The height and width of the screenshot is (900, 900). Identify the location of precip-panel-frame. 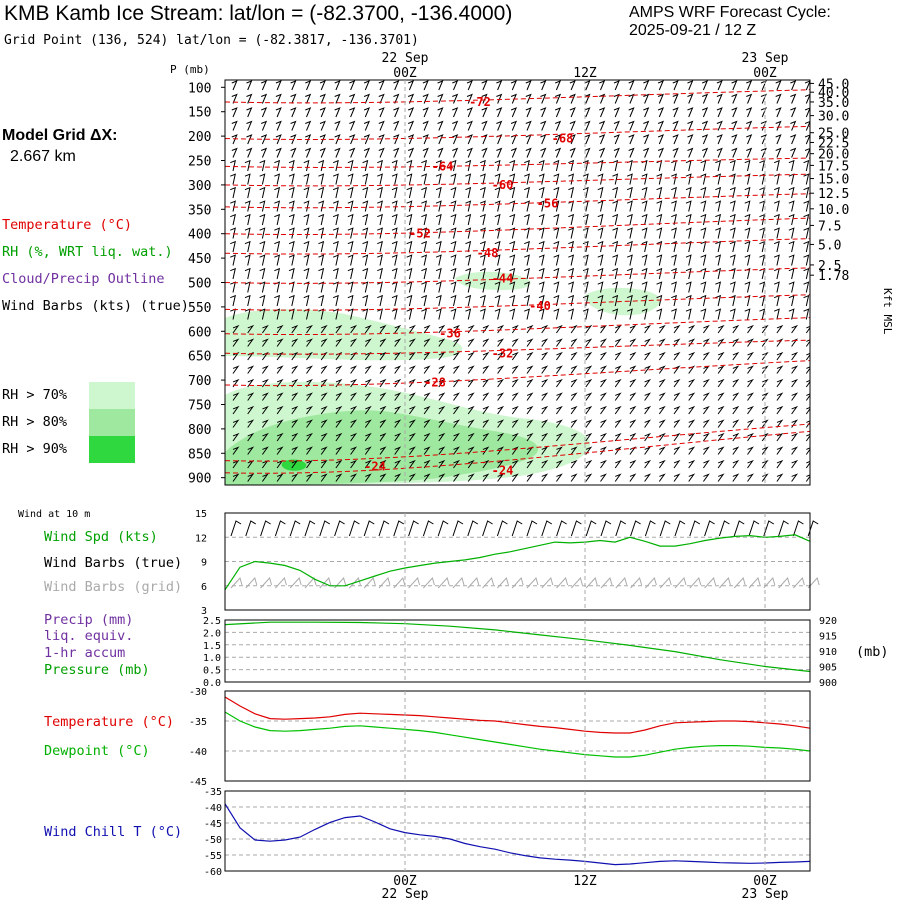
(517, 651).